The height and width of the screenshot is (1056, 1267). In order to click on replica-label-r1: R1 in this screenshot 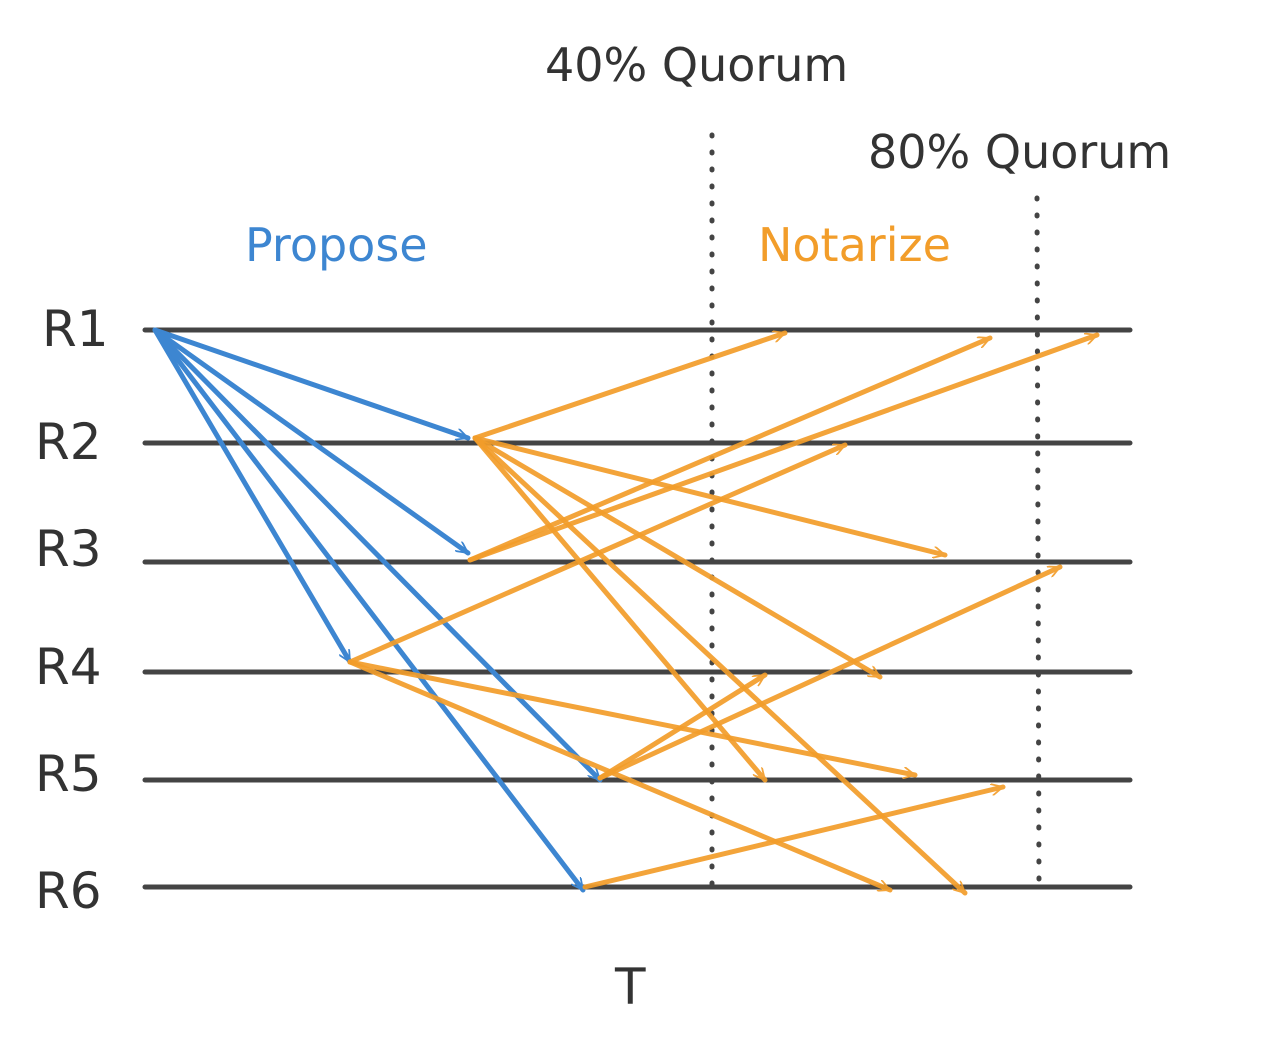, I will do `click(75, 329)`.